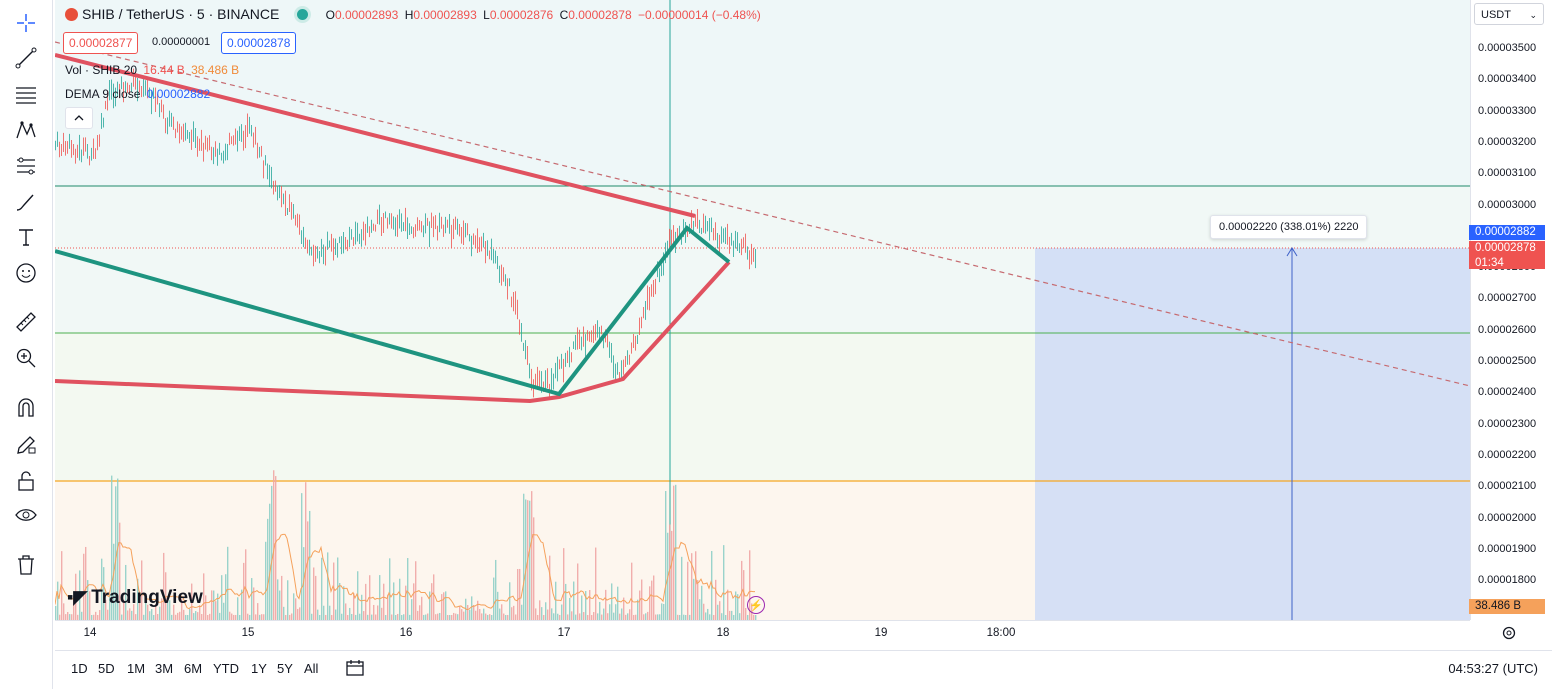  What do you see at coordinates (26, 273) in the screenshot?
I see `emoji-icon` at bounding box center [26, 273].